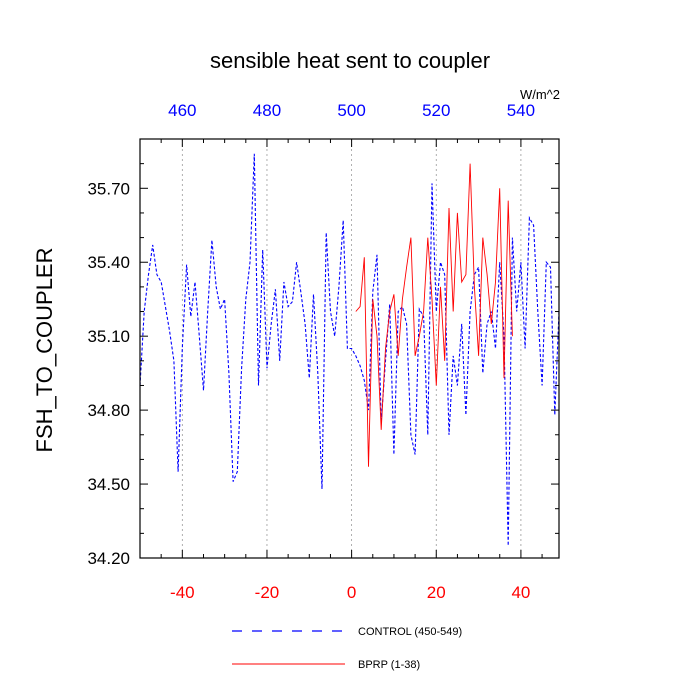 This screenshot has width=700, height=700. Describe the element at coordinates (436, 110) in the screenshot. I see `top-axis-tick-label: 520` at that location.